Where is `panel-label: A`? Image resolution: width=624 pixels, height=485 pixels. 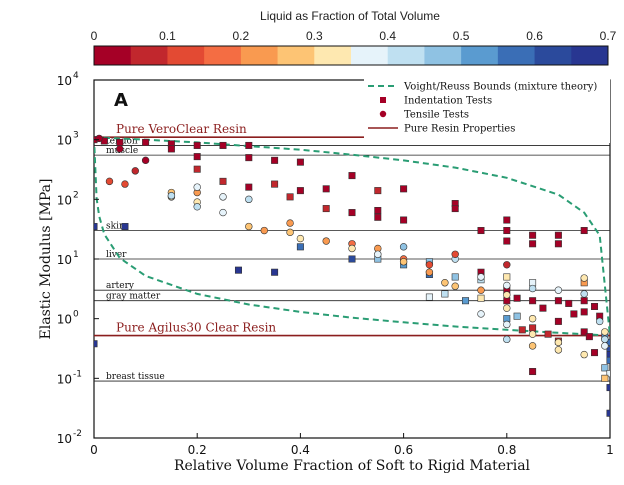
panel-label: A is located at coordinates (121, 100).